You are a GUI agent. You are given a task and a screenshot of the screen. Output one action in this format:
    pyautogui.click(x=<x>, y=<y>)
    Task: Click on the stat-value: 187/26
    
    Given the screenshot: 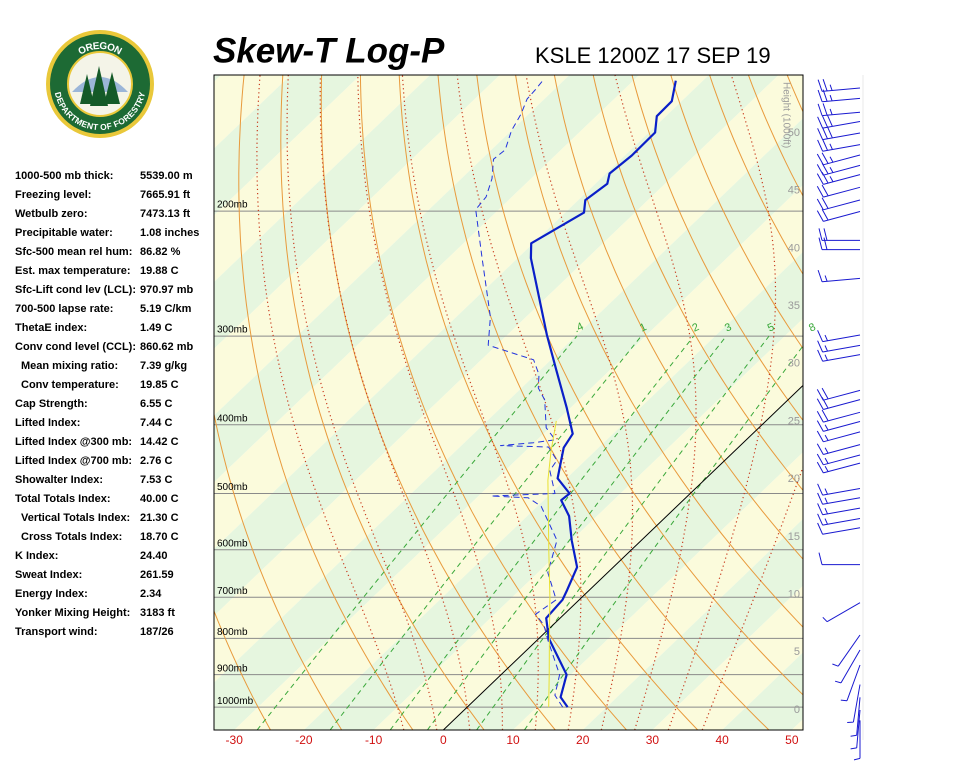 What is the action you would take?
    pyautogui.click(x=157, y=632)
    